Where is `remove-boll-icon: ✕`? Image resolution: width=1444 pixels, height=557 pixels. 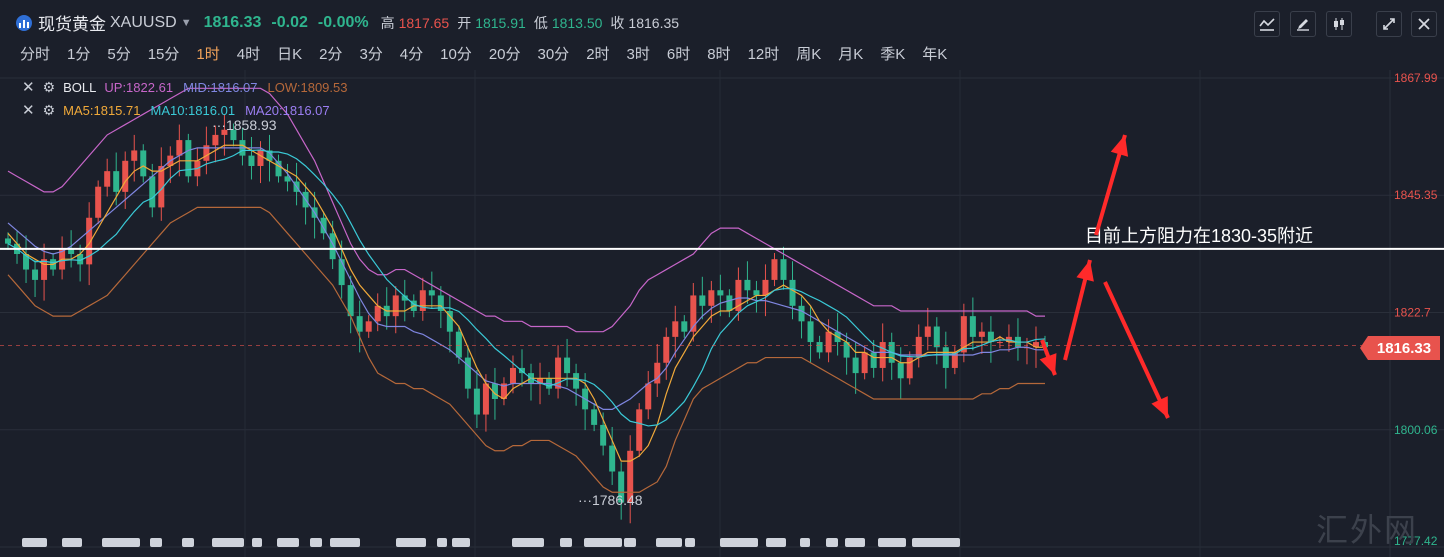 remove-boll-icon: ✕ is located at coordinates (28, 87).